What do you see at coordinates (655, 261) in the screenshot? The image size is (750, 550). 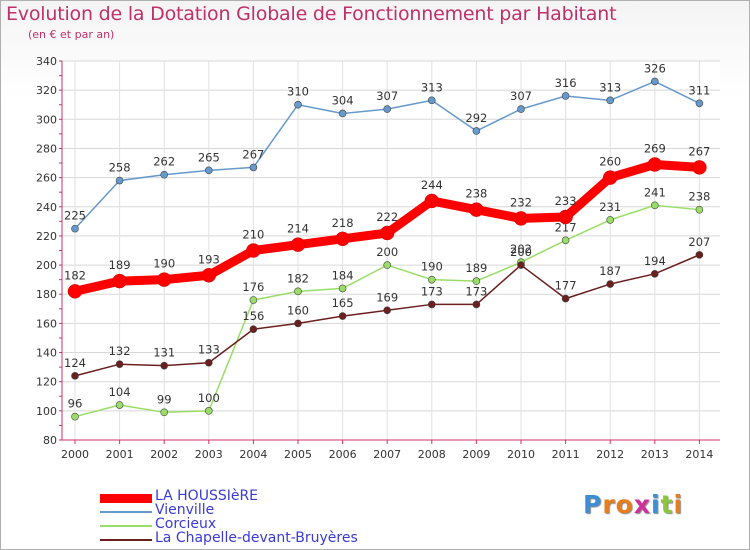 I see `data-label: 194` at bounding box center [655, 261].